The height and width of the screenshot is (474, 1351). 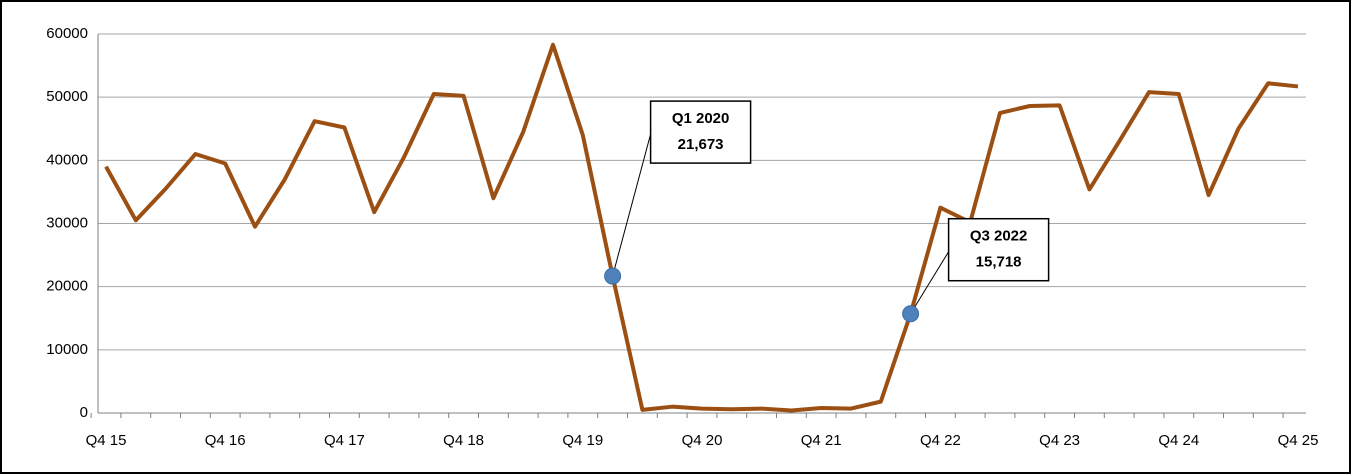 What do you see at coordinates (67, 222) in the screenshot?
I see `y-tick-label: 30000` at bounding box center [67, 222].